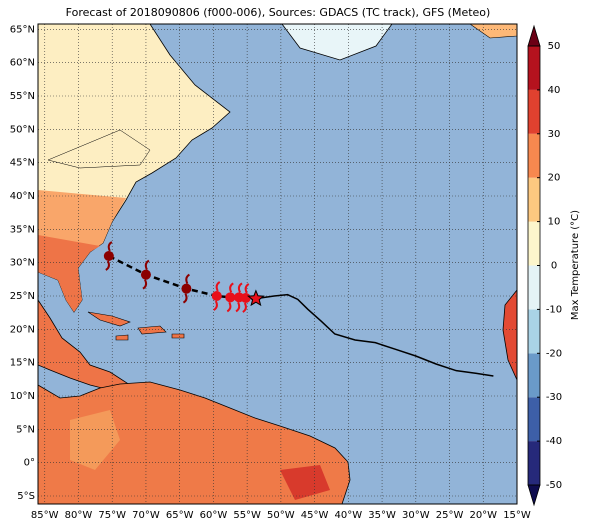 The image size is (592, 529). I want to click on jamaica, so click(122, 337).